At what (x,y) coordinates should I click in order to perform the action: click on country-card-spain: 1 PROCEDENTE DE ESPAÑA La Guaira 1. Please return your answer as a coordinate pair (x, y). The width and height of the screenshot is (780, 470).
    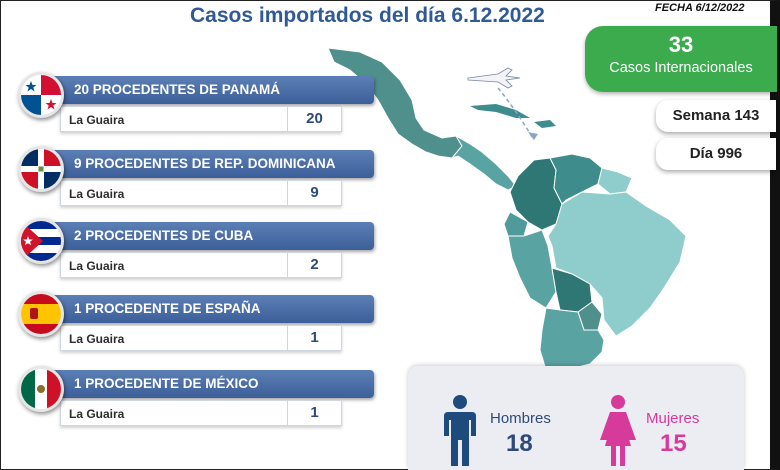
    Looking at the image, I should click on (194, 321).